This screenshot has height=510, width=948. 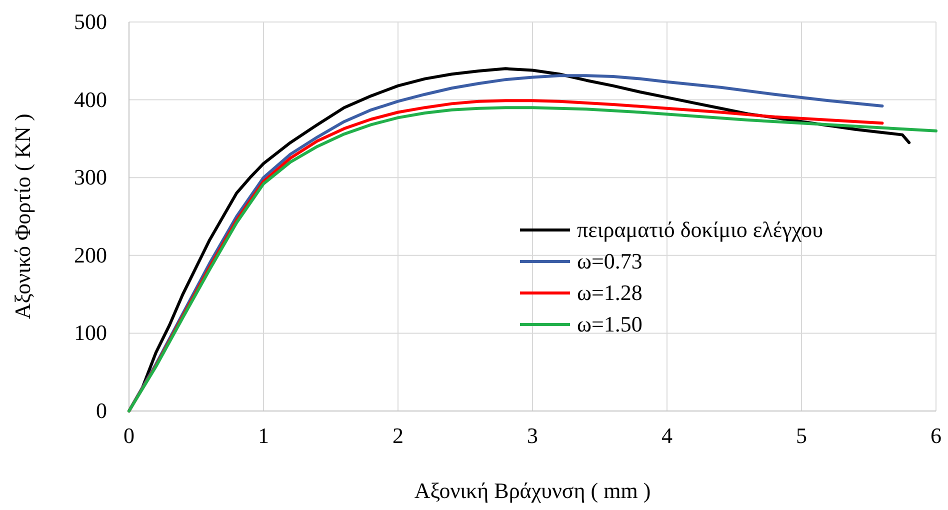 What do you see at coordinates (101, 410) in the screenshot?
I see `y-tick-label: 0` at bounding box center [101, 410].